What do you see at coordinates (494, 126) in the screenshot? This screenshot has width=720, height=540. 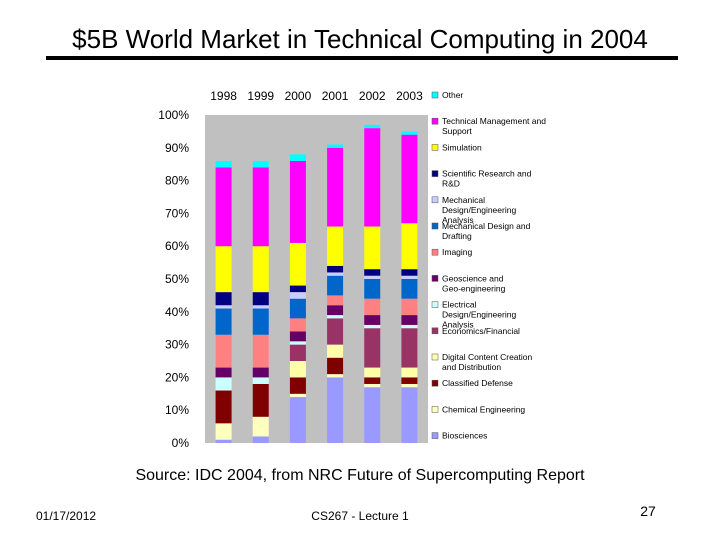 I see `legend-label-technical-management-and-support: Technical Management and Support` at bounding box center [494, 126].